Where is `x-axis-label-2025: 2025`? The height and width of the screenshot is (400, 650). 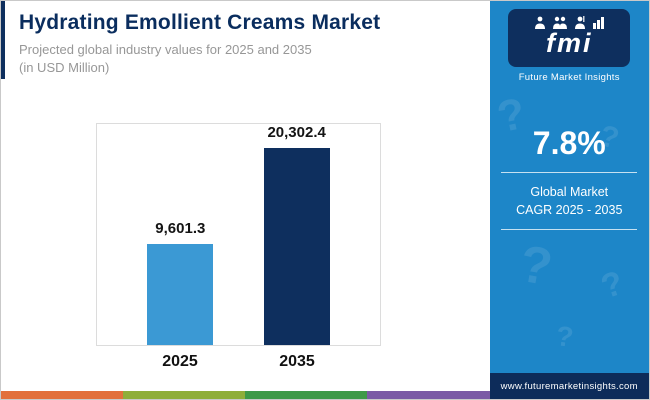 x-axis-label-2025: 2025 is located at coordinates (180, 361).